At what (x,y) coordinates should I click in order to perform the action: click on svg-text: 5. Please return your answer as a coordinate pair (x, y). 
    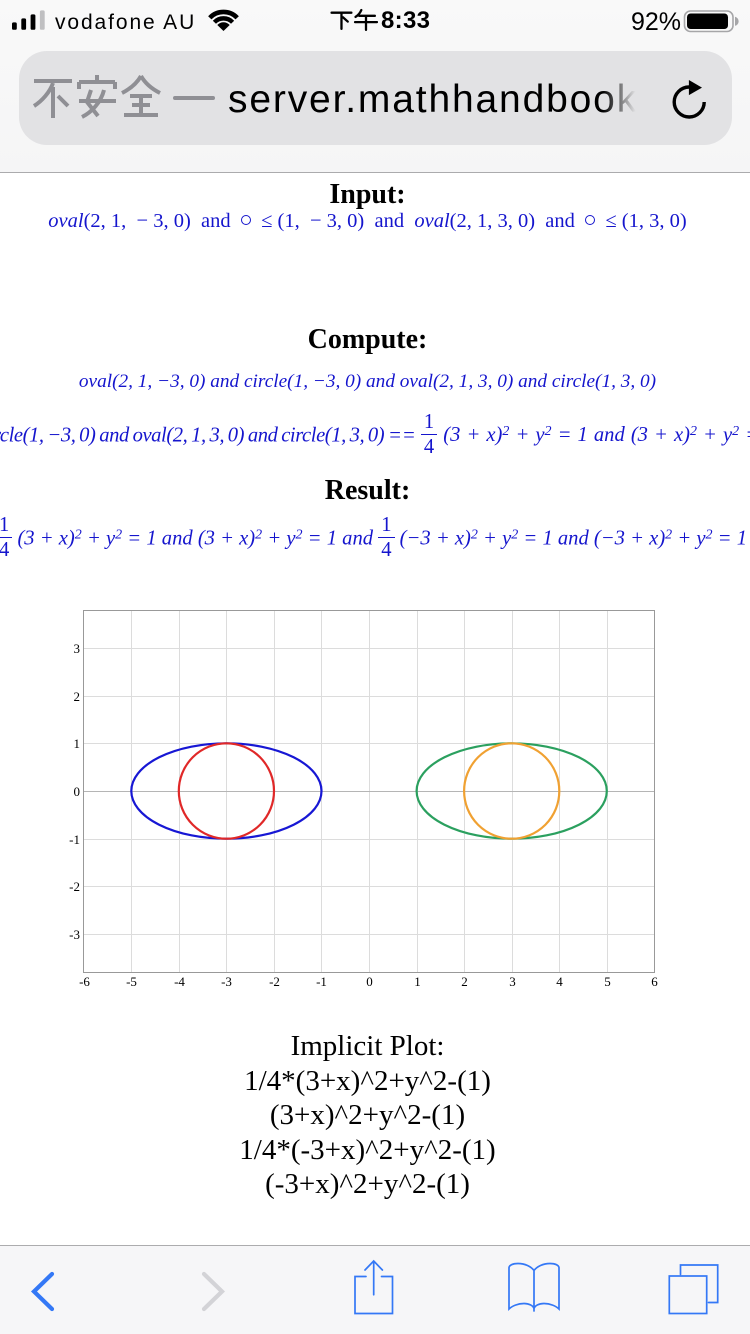
    Looking at the image, I should click on (607, 981).